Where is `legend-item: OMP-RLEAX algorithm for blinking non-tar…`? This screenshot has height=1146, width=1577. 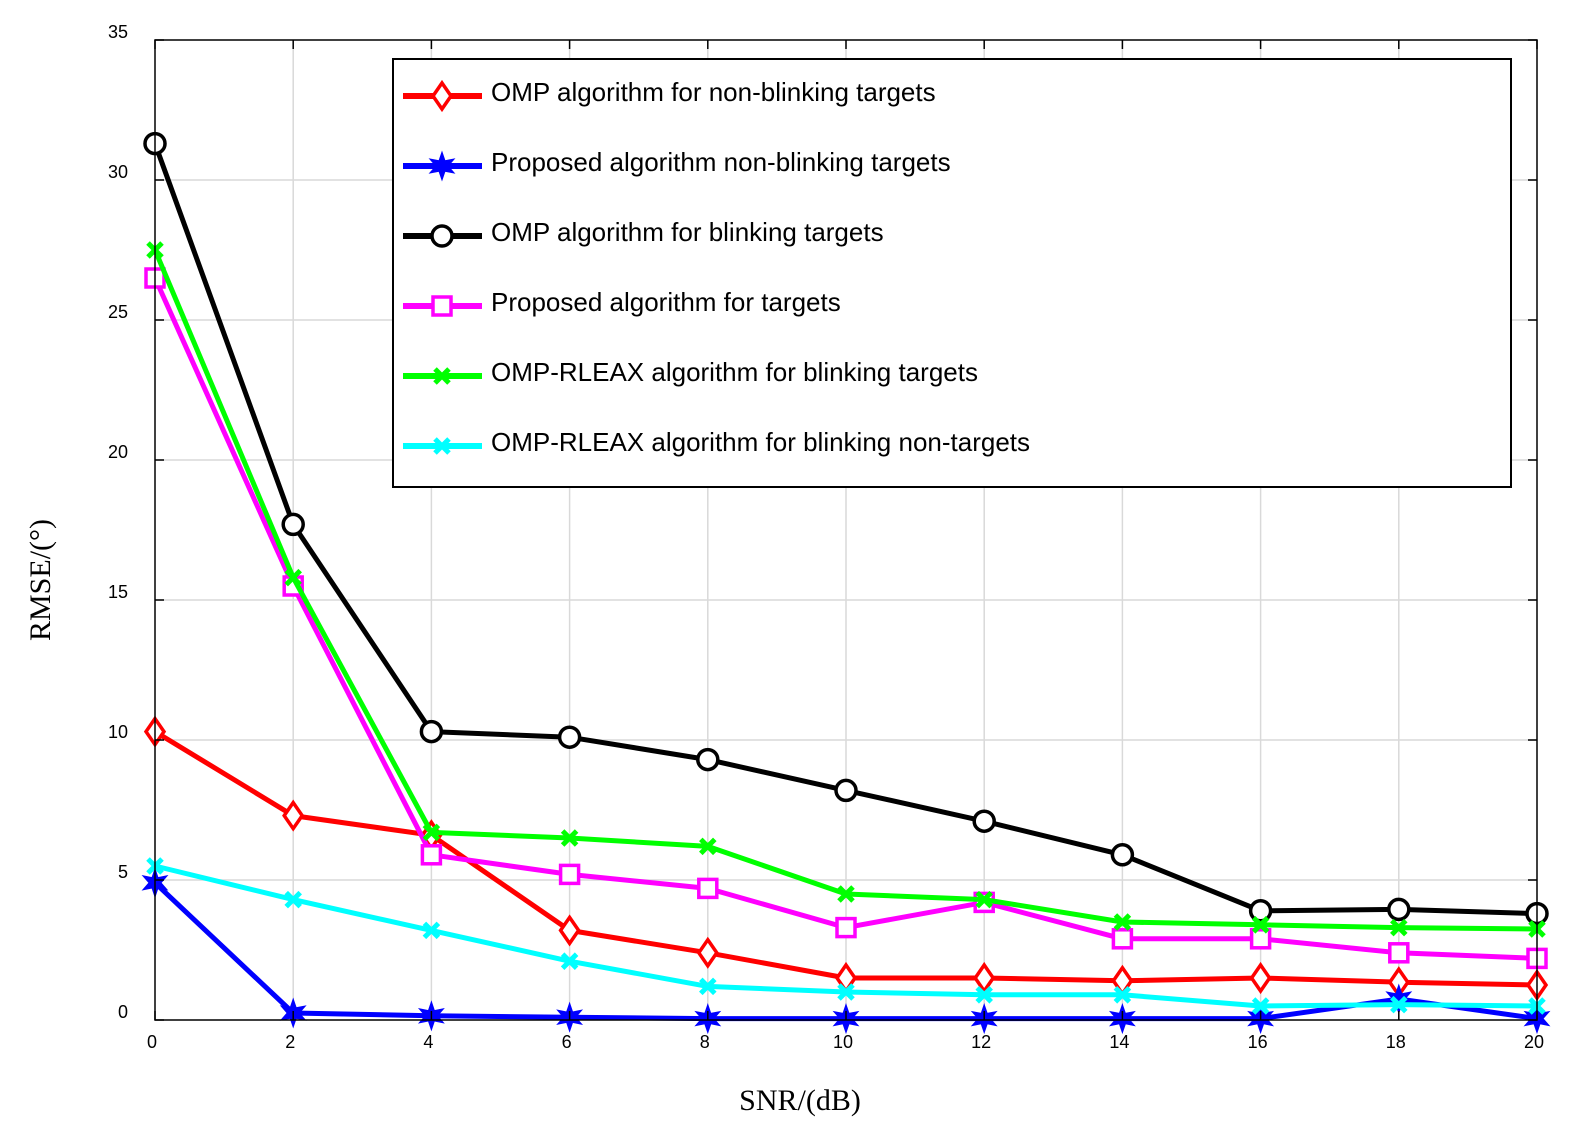 legend-item: OMP-RLEAX algorithm for blinking non-tar… is located at coordinates (716, 442).